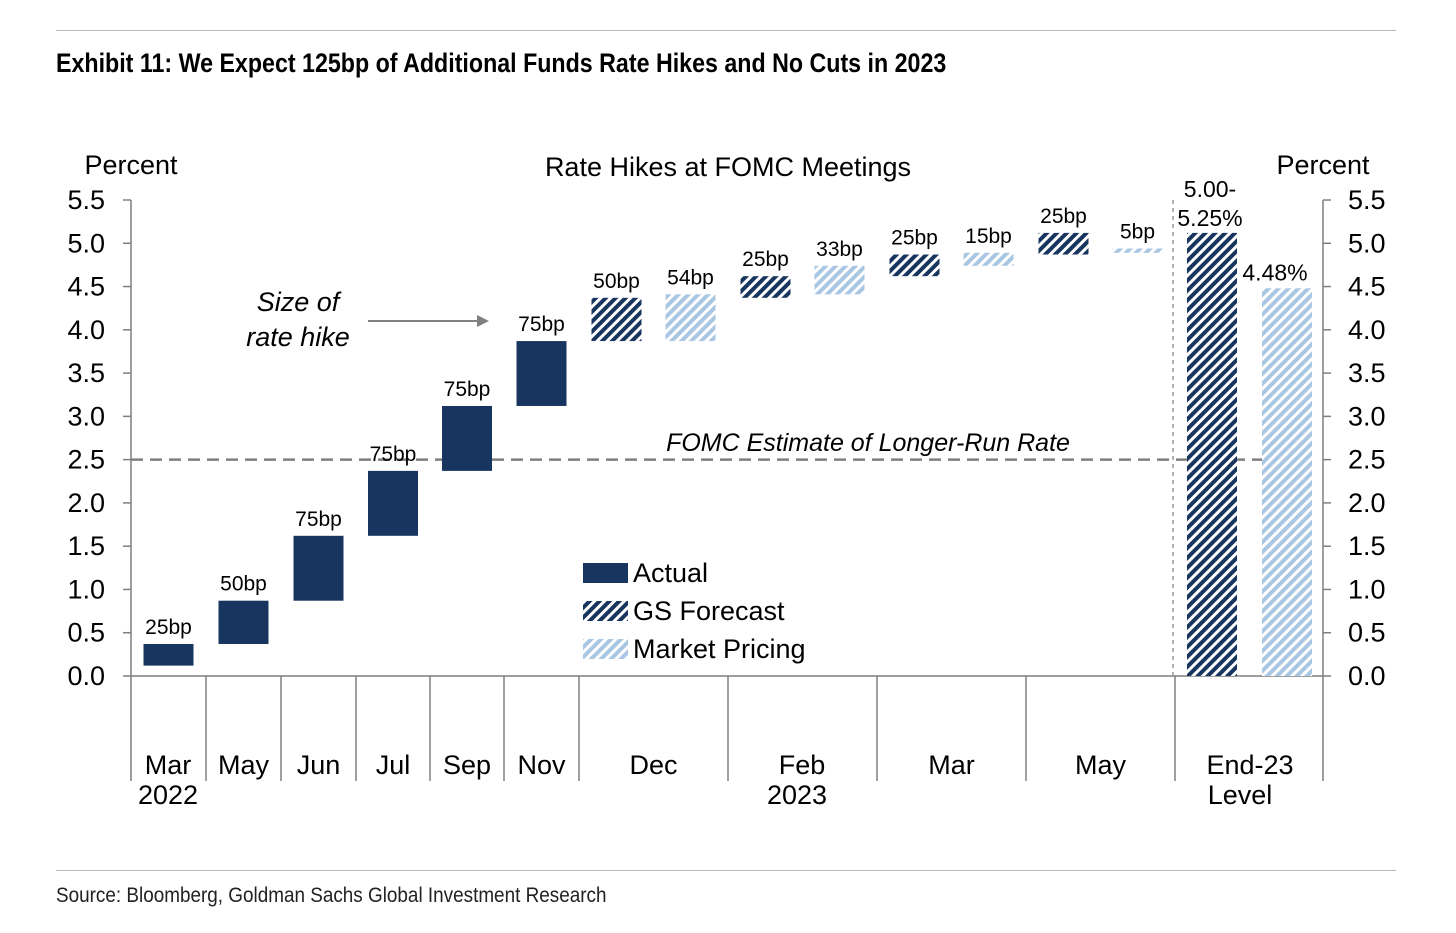  Describe the element at coordinates (1367, 243) in the screenshot. I see `right-tick-label: 5.0` at that location.